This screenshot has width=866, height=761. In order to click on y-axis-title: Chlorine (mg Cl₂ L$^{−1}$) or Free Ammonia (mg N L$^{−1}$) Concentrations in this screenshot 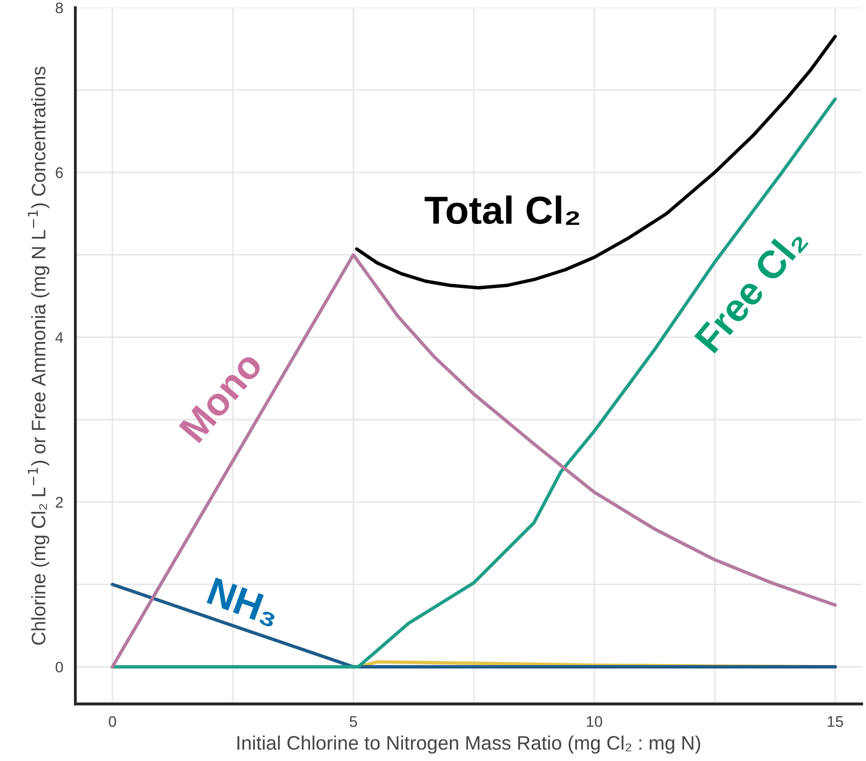, I will do `click(39, 355)`.